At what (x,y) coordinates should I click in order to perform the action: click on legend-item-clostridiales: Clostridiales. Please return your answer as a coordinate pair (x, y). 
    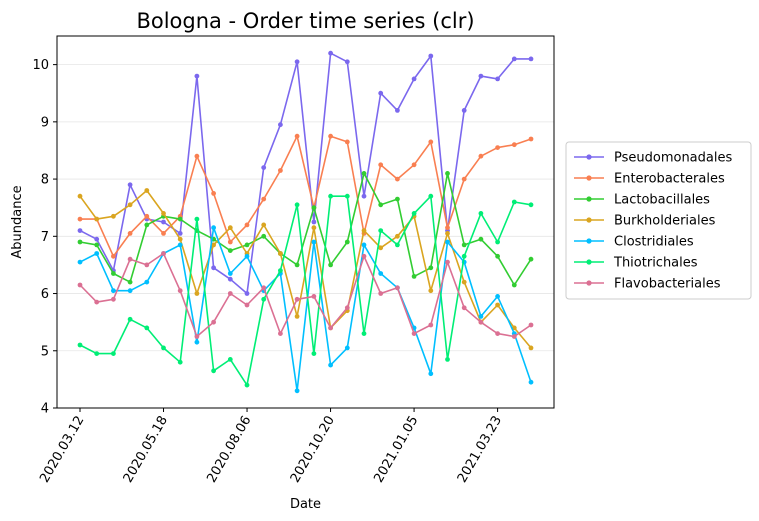
    Looking at the image, I should click on (634, 242).